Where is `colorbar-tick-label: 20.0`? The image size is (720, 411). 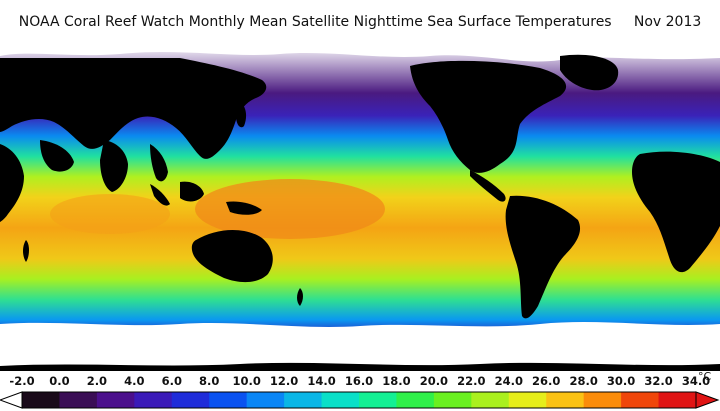
colorbar-tick-label: 20.0 is located at coordinates (434, 381).